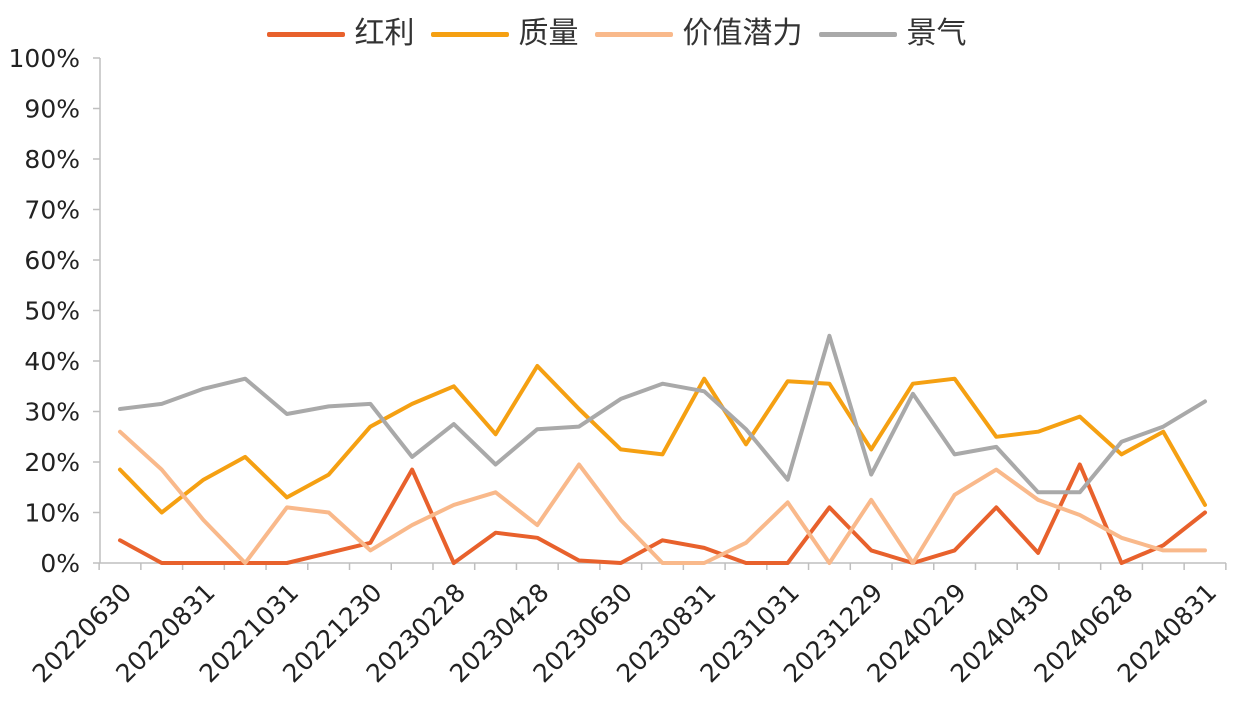  I want to click on y-tick-label: 60%, so click(52, 260).